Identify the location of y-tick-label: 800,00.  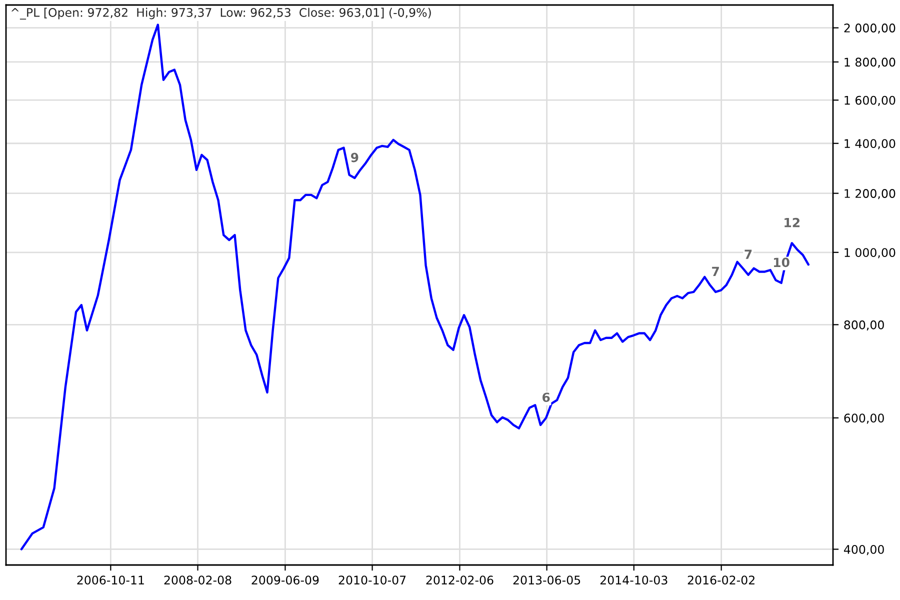
(864, 325).